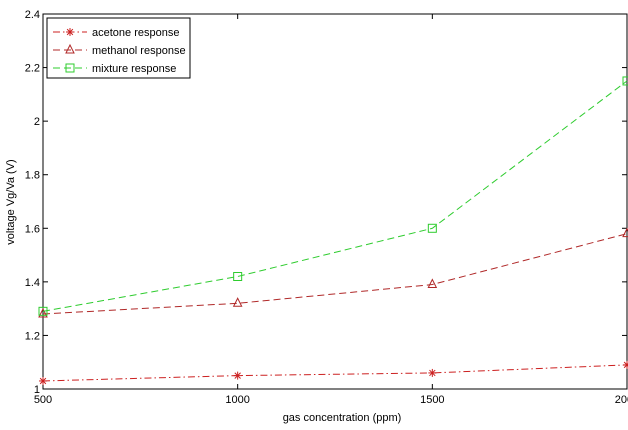  What do you see at coordinates (11, 201) in the screenshot?
I see `y-axis-label: voltage Vg/Va (V)` at bounding box center [11, 201].